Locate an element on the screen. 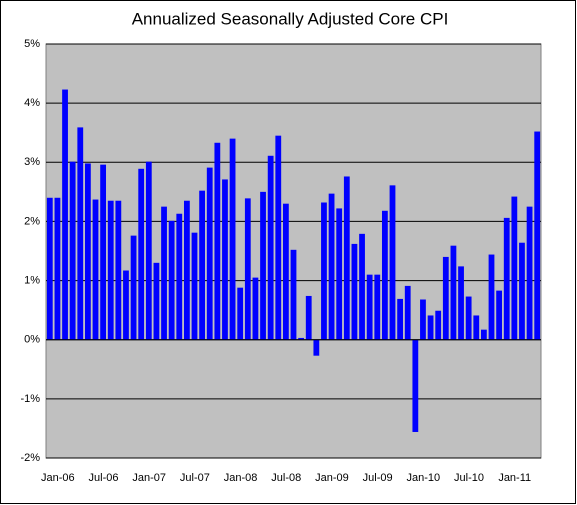 The image size is (577, 505). y-tick-label: 5% is located at coordinates (32, 44).